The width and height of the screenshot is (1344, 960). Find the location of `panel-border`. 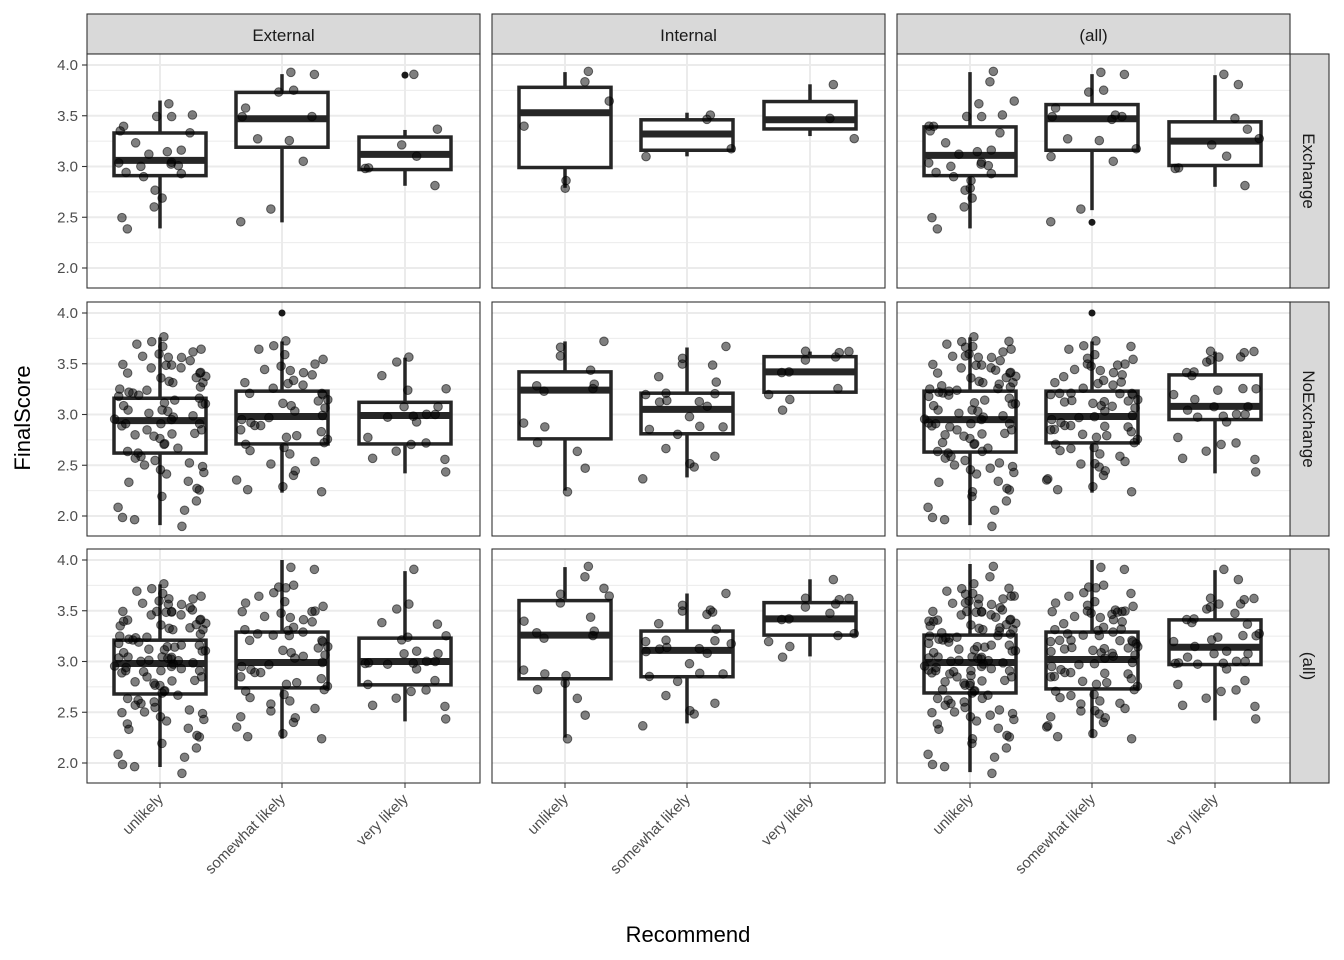

panel-border is located at coordinates (283, 666).